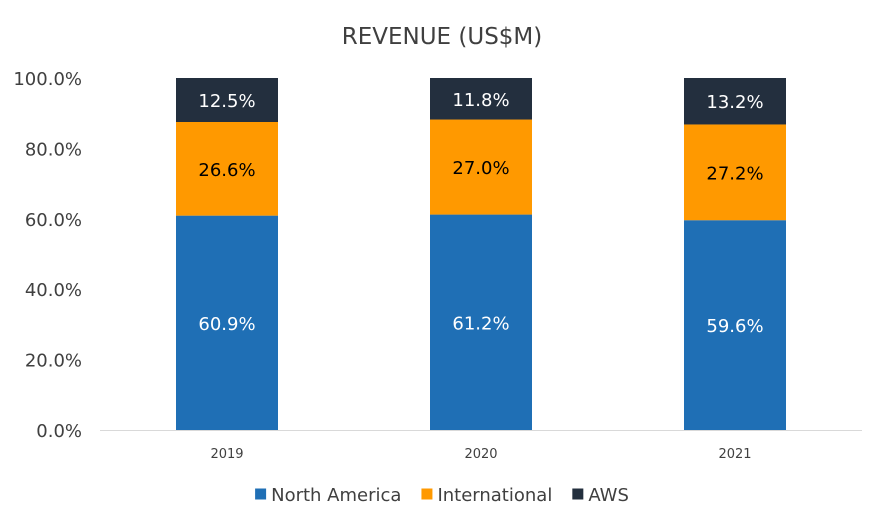 This screenshot has width=884, height=528. I want to click on legend-item-aws: AWS, so click(600, 495).